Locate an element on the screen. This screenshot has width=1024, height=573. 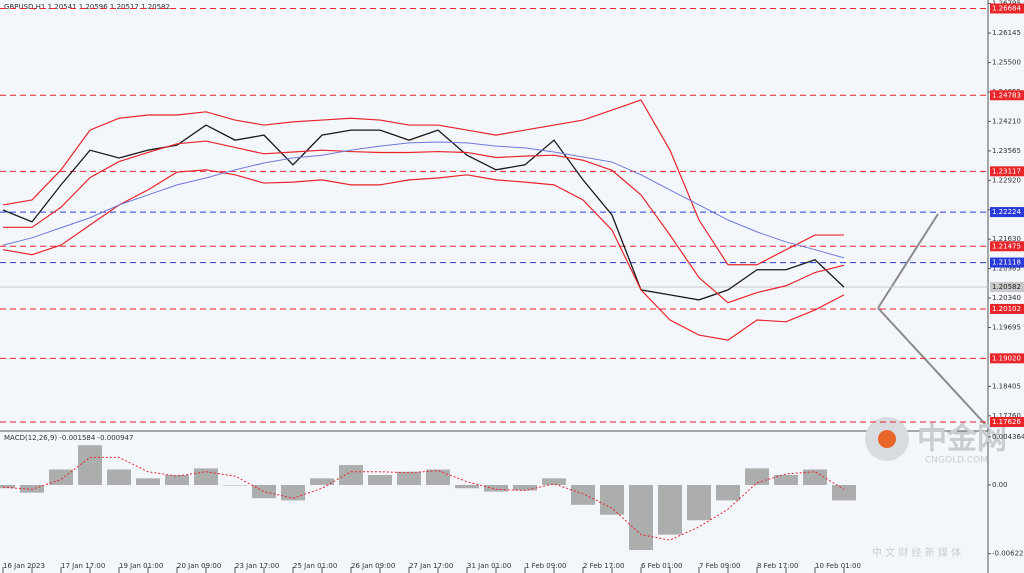
y-tick-label: 1.22920 is located at coordinates (1006, 180).